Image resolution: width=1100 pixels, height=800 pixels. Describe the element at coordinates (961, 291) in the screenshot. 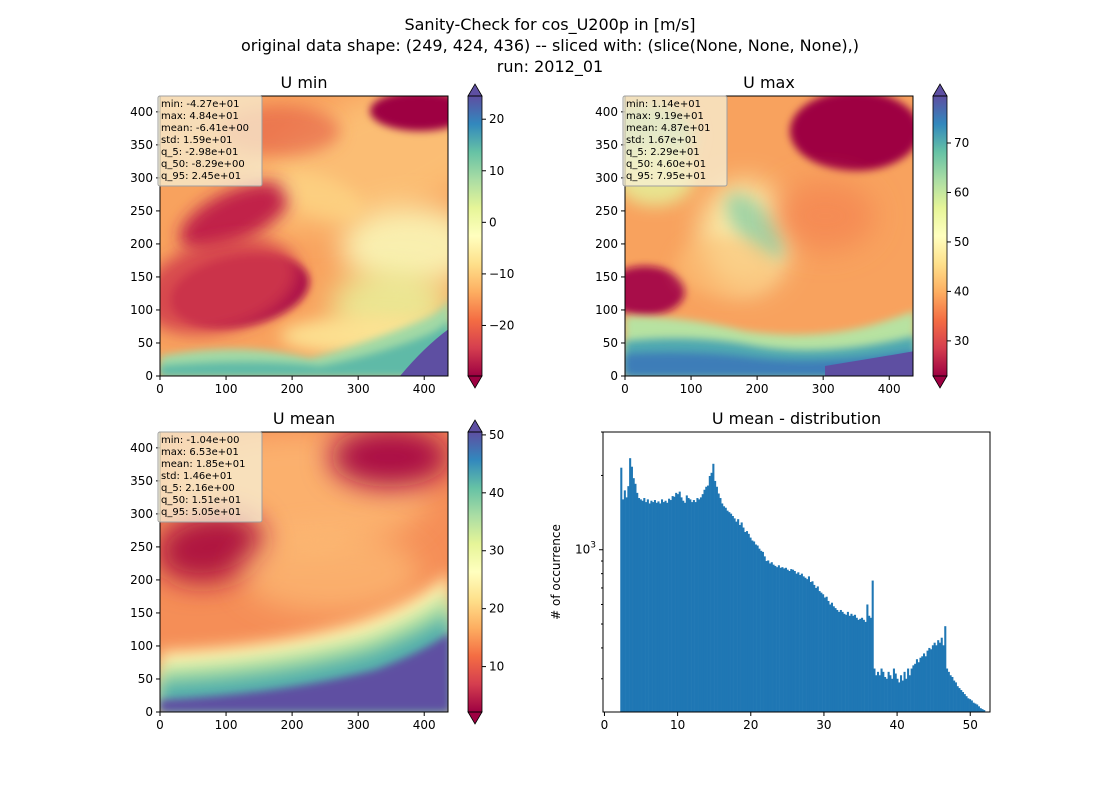

I see `colorbar-tick-label: 40` at that location.